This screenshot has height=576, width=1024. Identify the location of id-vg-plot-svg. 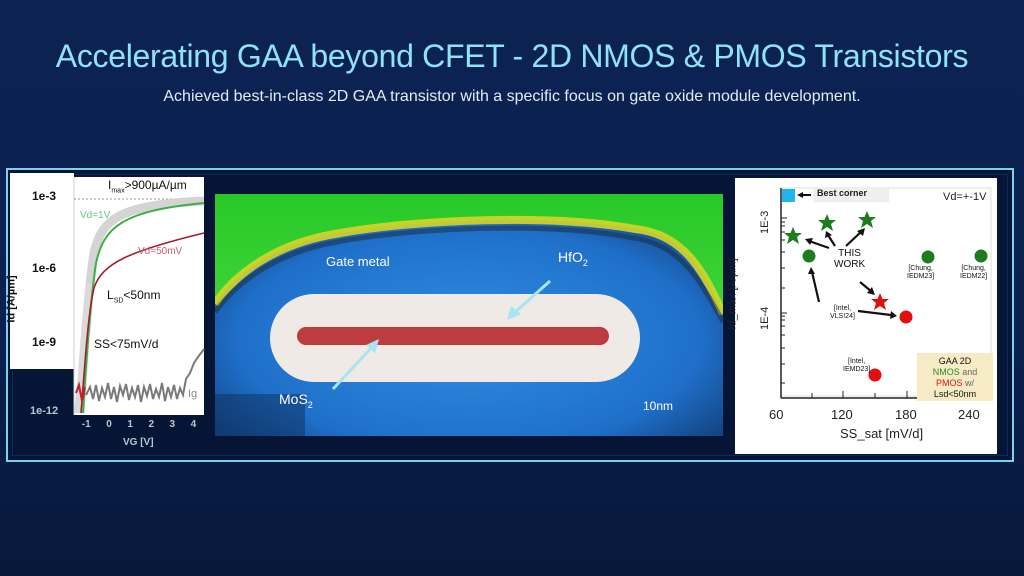
(139, 296).